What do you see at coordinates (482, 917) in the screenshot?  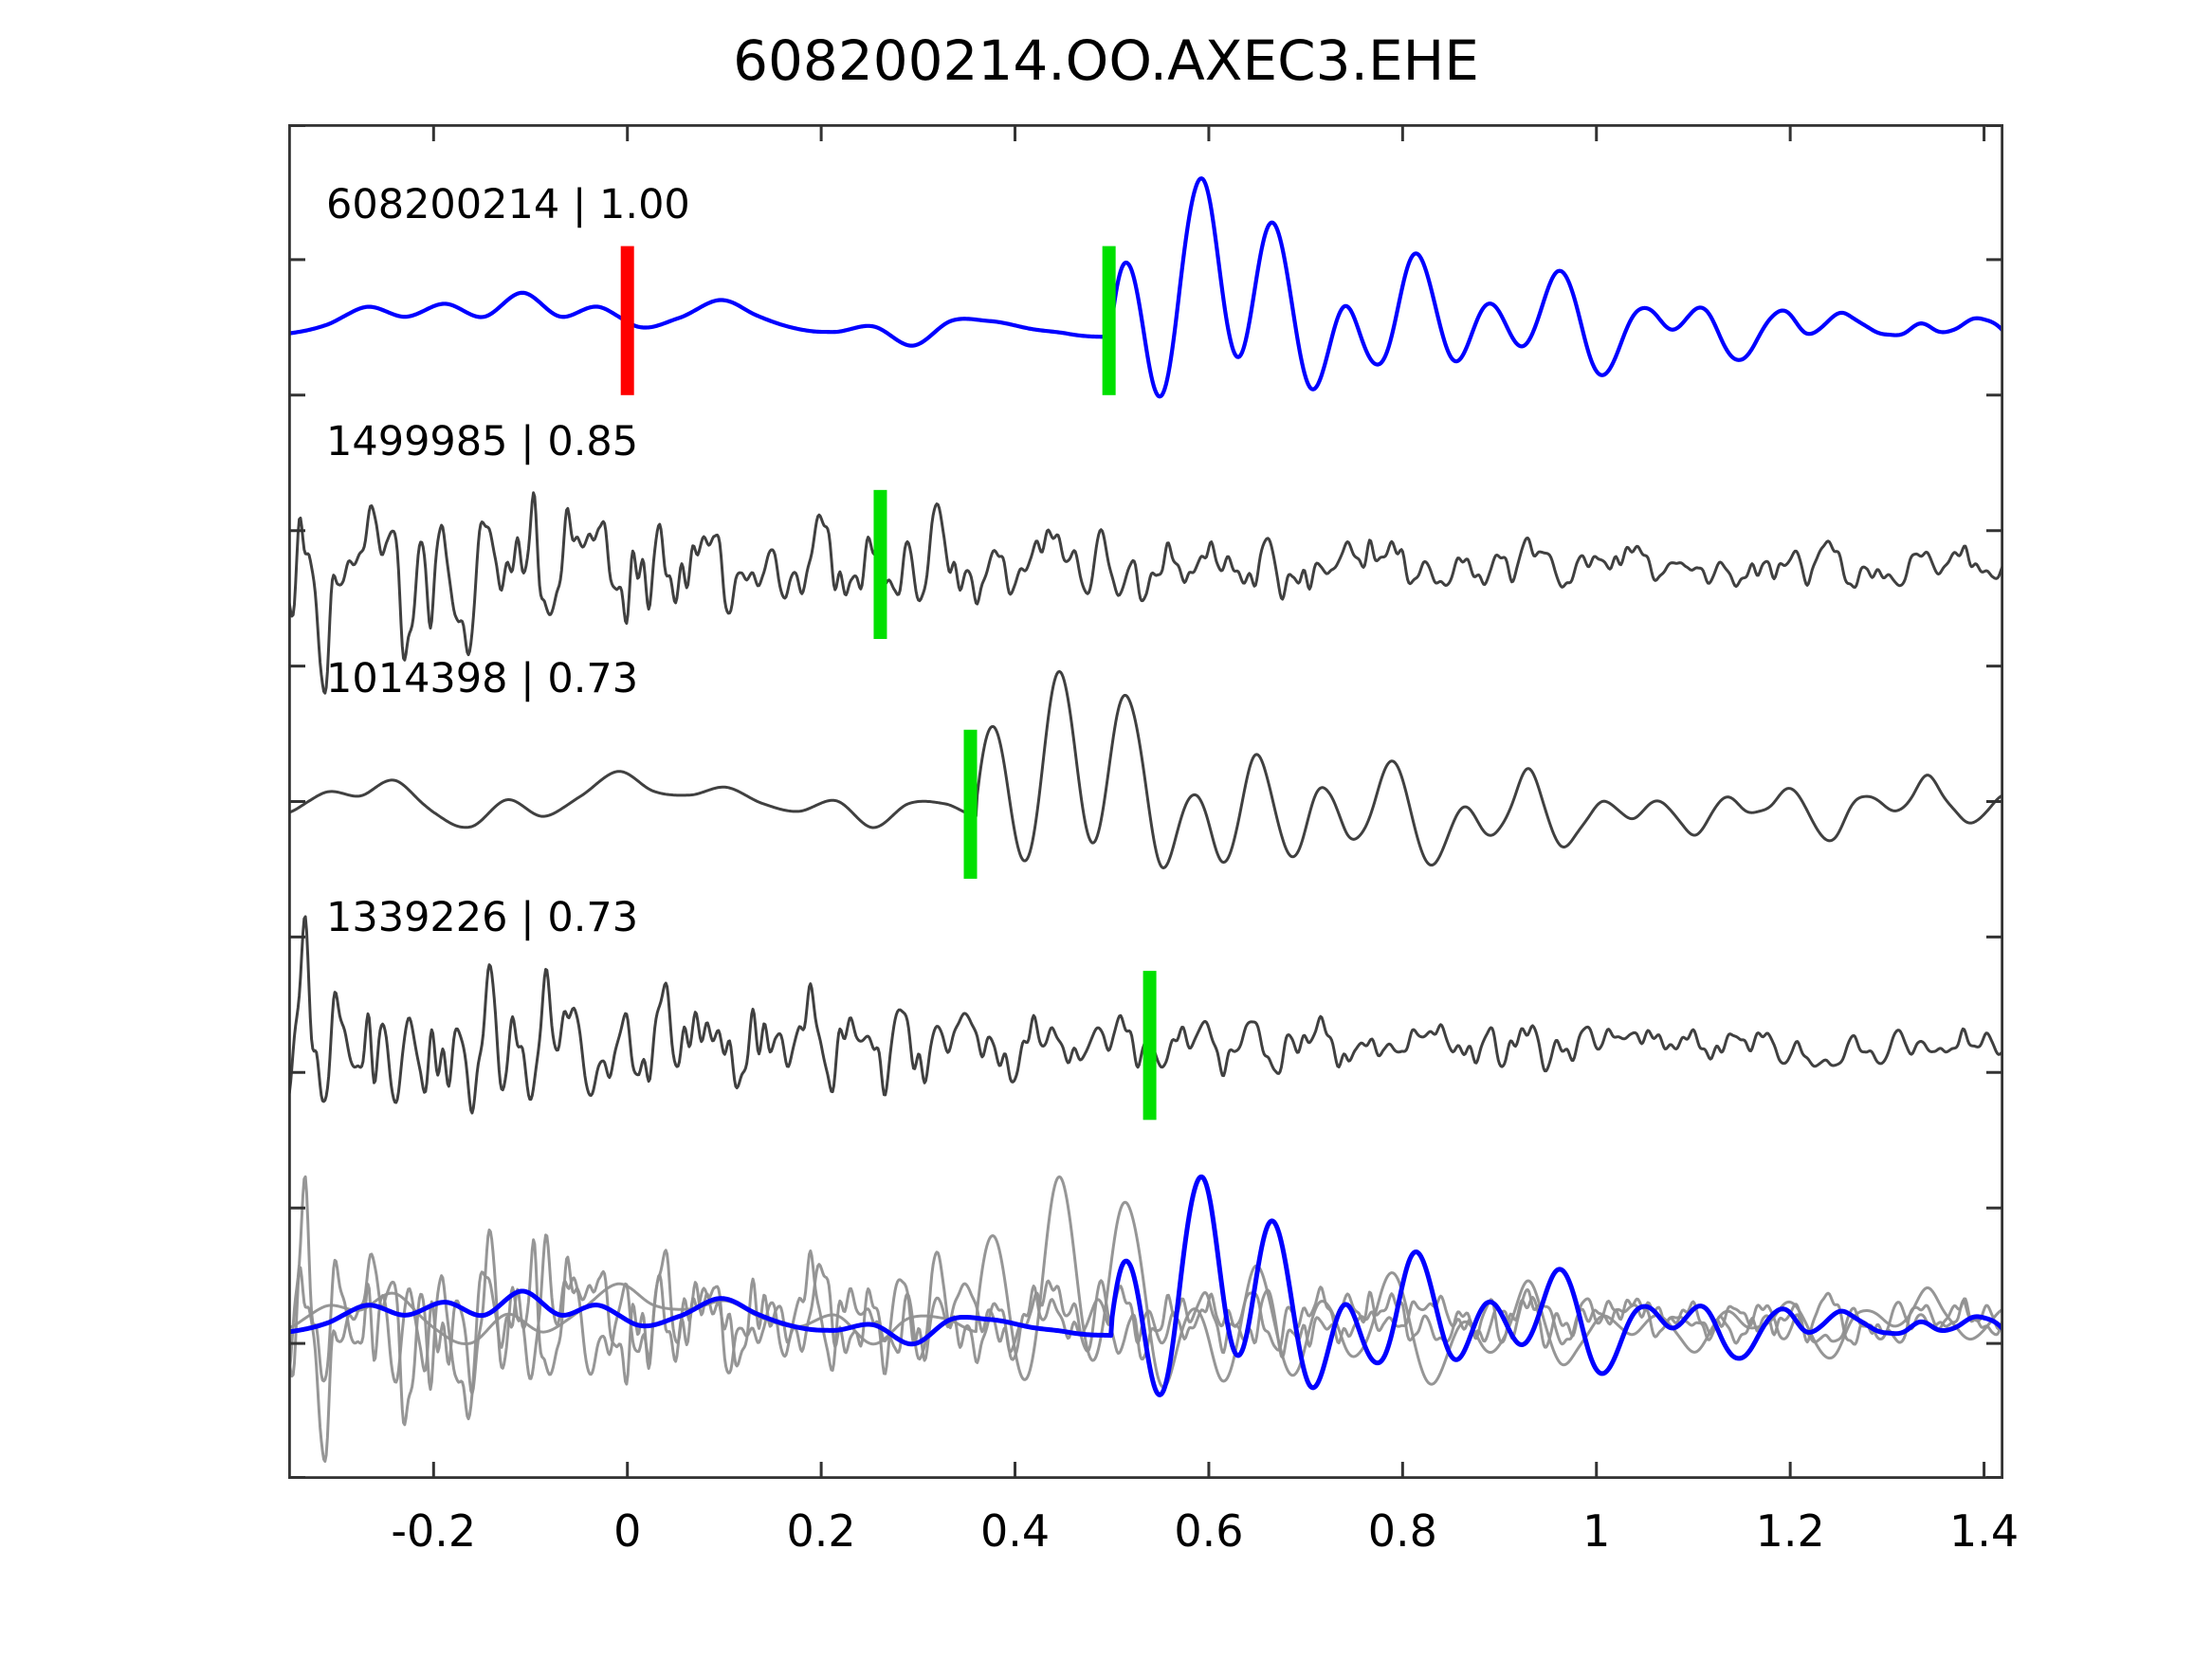 I see `trace-label-3: 1339226 | 0.73` at bounding box center [482, 917].